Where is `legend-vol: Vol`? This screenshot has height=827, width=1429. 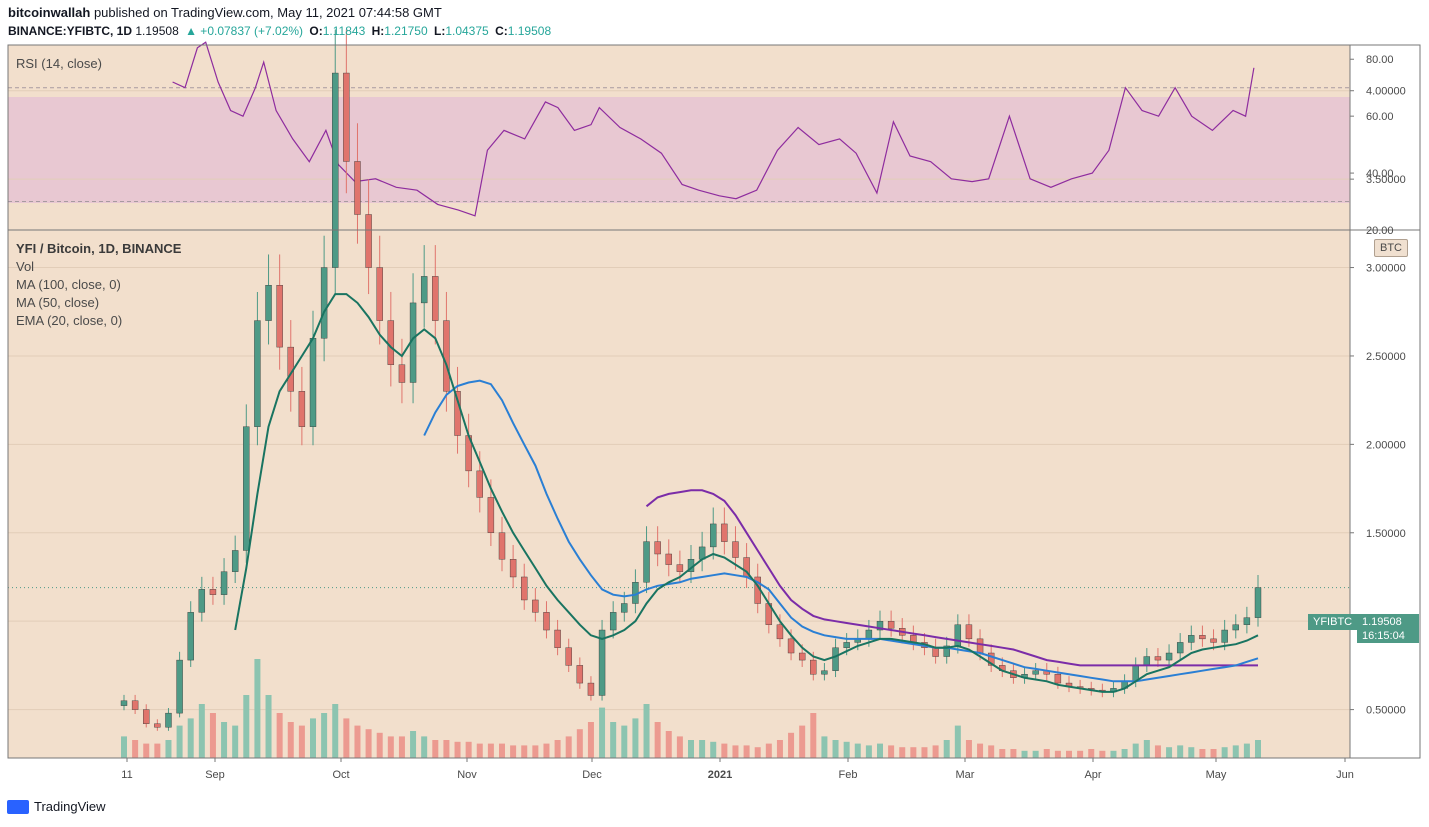 legend-vol: Vol is located at coordinates (25, 266).